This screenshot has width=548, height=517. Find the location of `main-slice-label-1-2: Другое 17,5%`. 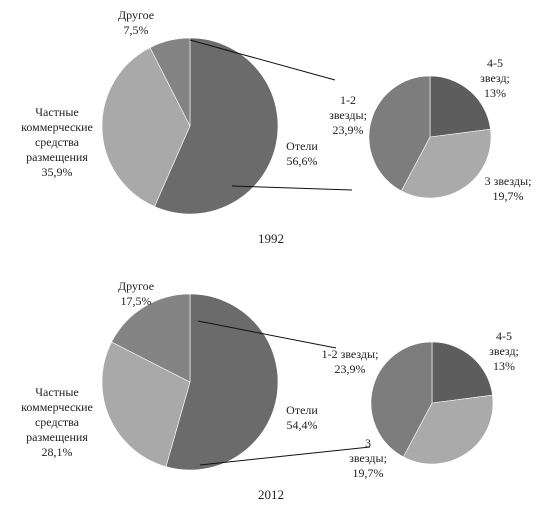

main-slice-label-1-2: Другое 17,5% is located at coordinates (136, 293).